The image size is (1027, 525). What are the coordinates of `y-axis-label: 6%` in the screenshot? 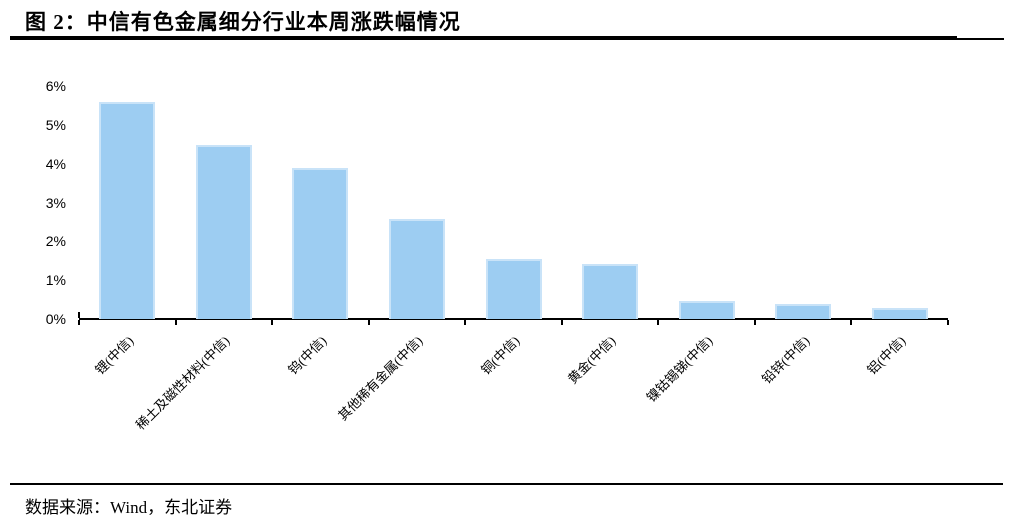 It's located at (55, 86).